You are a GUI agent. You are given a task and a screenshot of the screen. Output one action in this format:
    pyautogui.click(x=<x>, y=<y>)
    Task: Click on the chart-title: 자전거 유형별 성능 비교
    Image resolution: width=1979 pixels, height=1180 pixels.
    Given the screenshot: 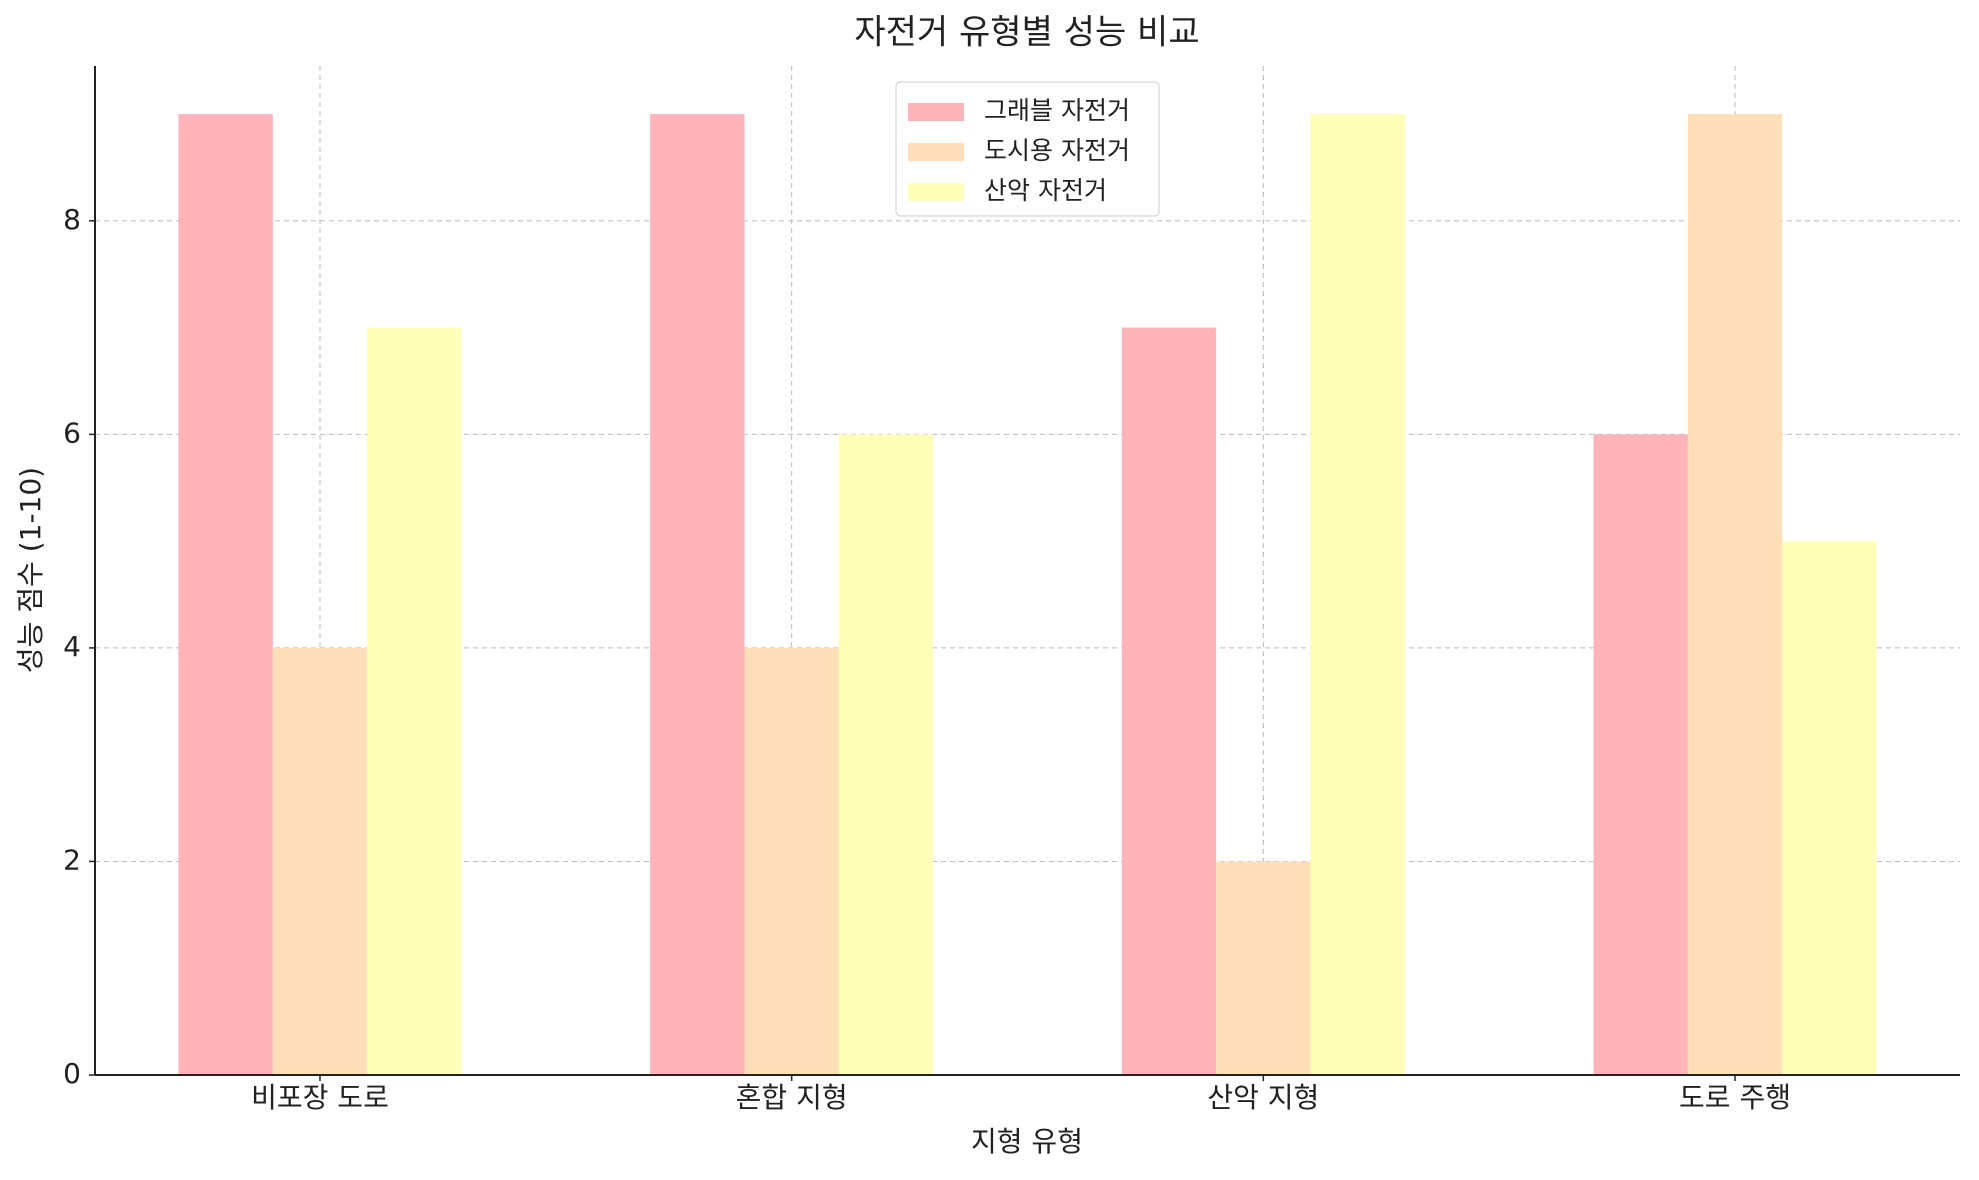 What is the action you would take?
    pyautogui.click(x=1026, y=33)
    